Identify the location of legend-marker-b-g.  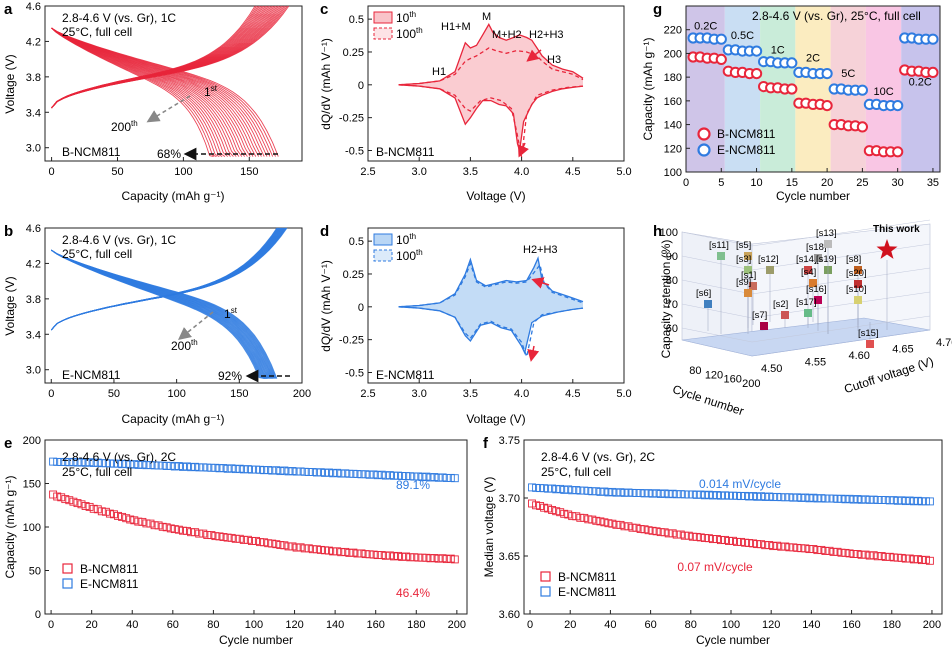
(704, 134).